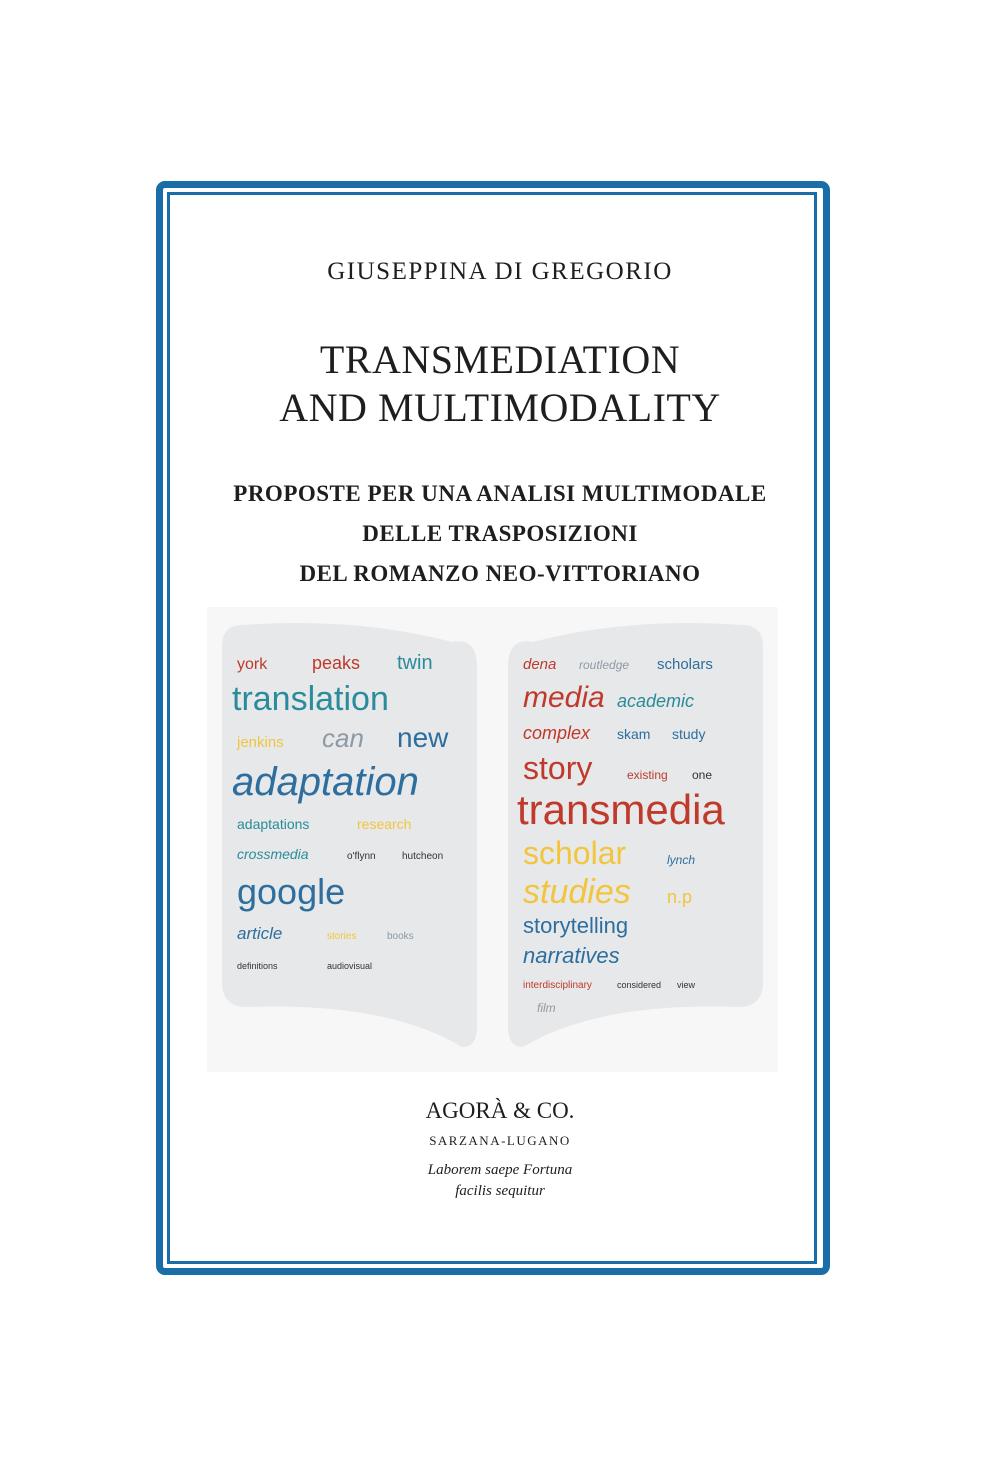  Describe the element at coordinates (639, 985) in the screenshot. I see `cloud-word: considered` at that location.